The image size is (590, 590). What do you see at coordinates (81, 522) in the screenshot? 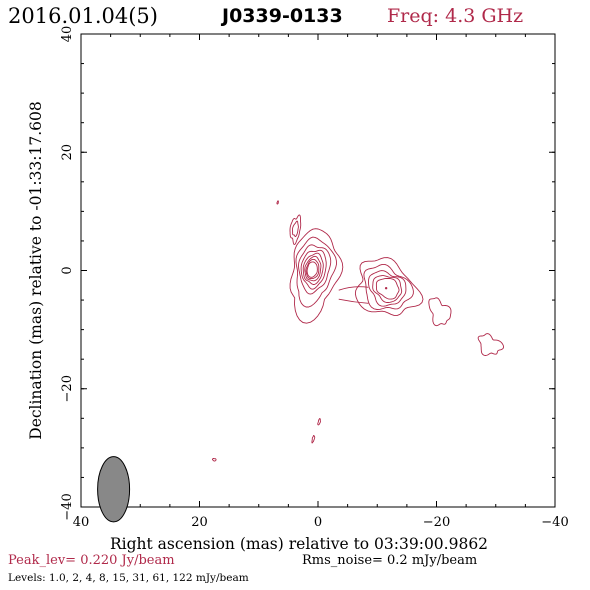
I see `x-tick-label: 40` at bounding box center [81, 522].